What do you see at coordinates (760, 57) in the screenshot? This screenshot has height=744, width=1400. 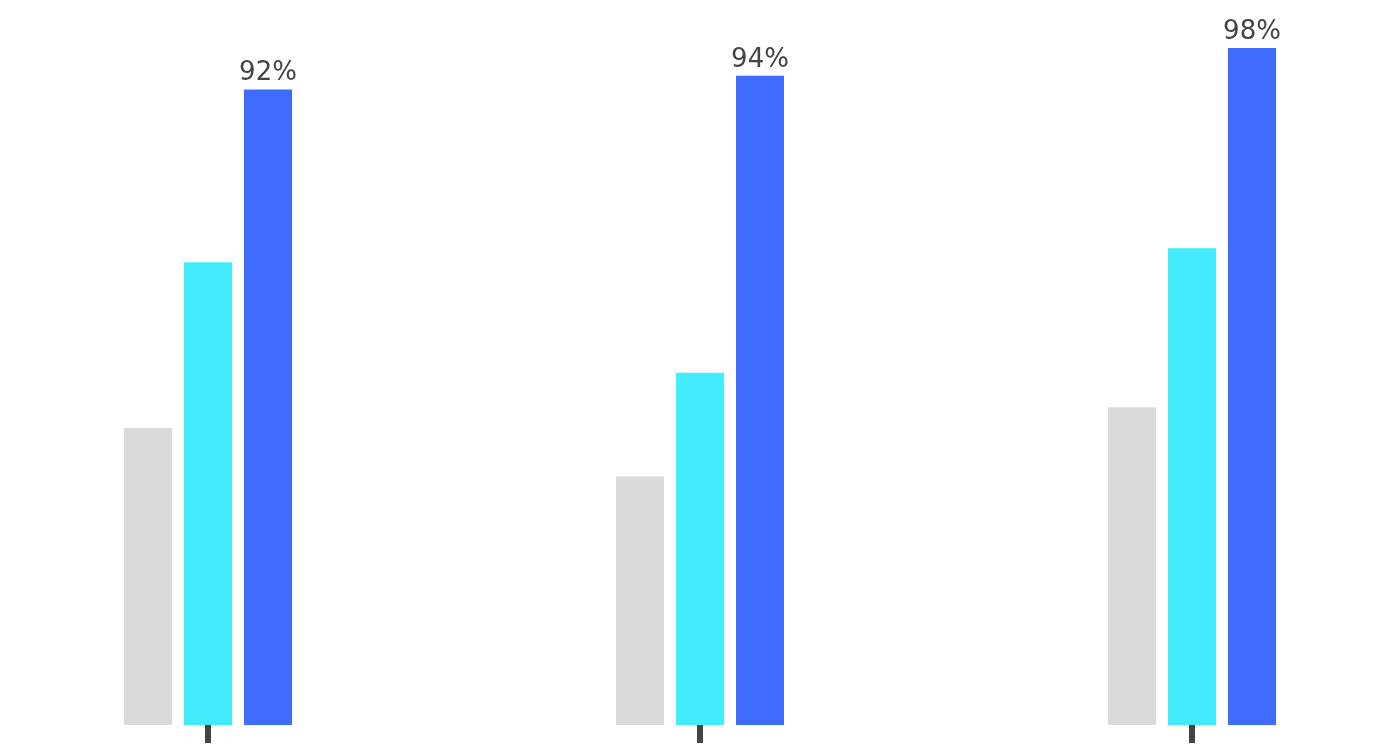 I see `data-label: 94%` at bounding box center [760, 57].